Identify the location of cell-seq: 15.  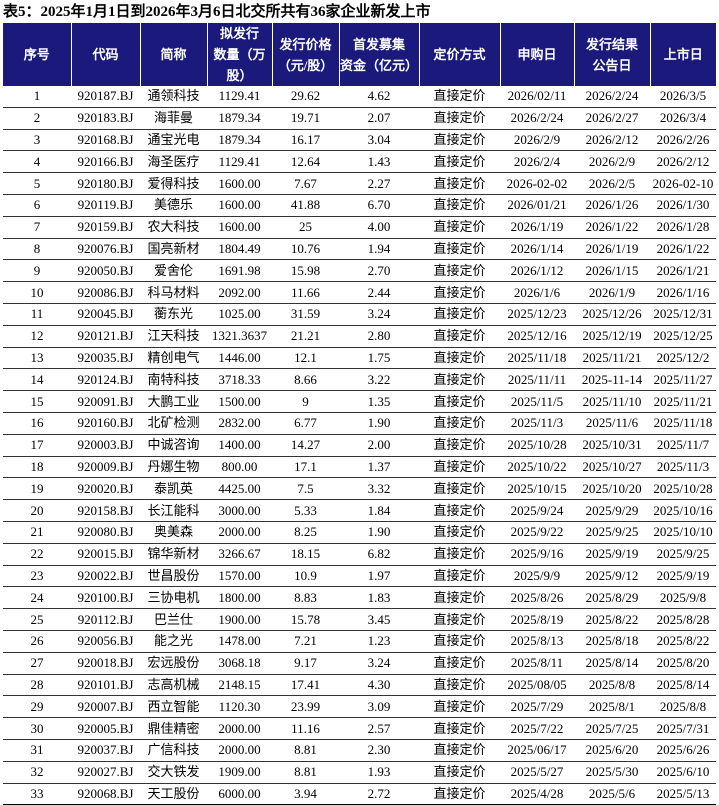
(37, 401).